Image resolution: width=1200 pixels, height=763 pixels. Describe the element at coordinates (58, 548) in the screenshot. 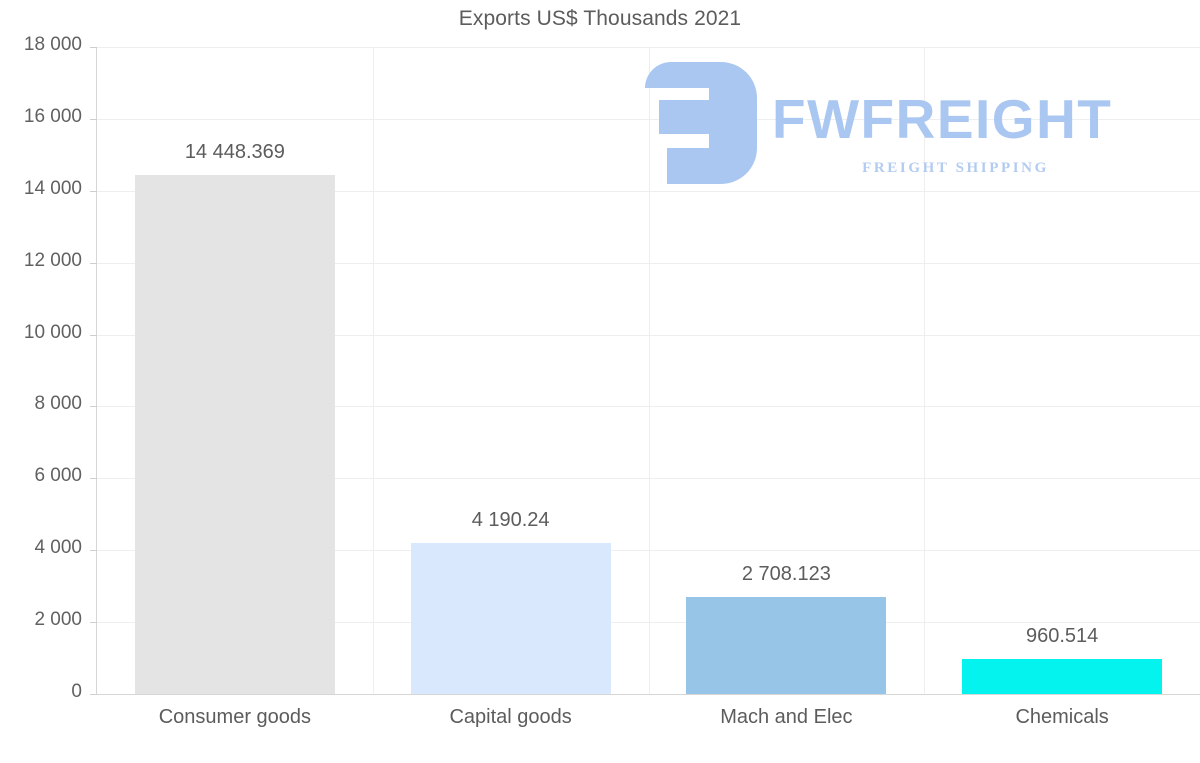

I see `y-axis-tick-label: 4 000` at that location.